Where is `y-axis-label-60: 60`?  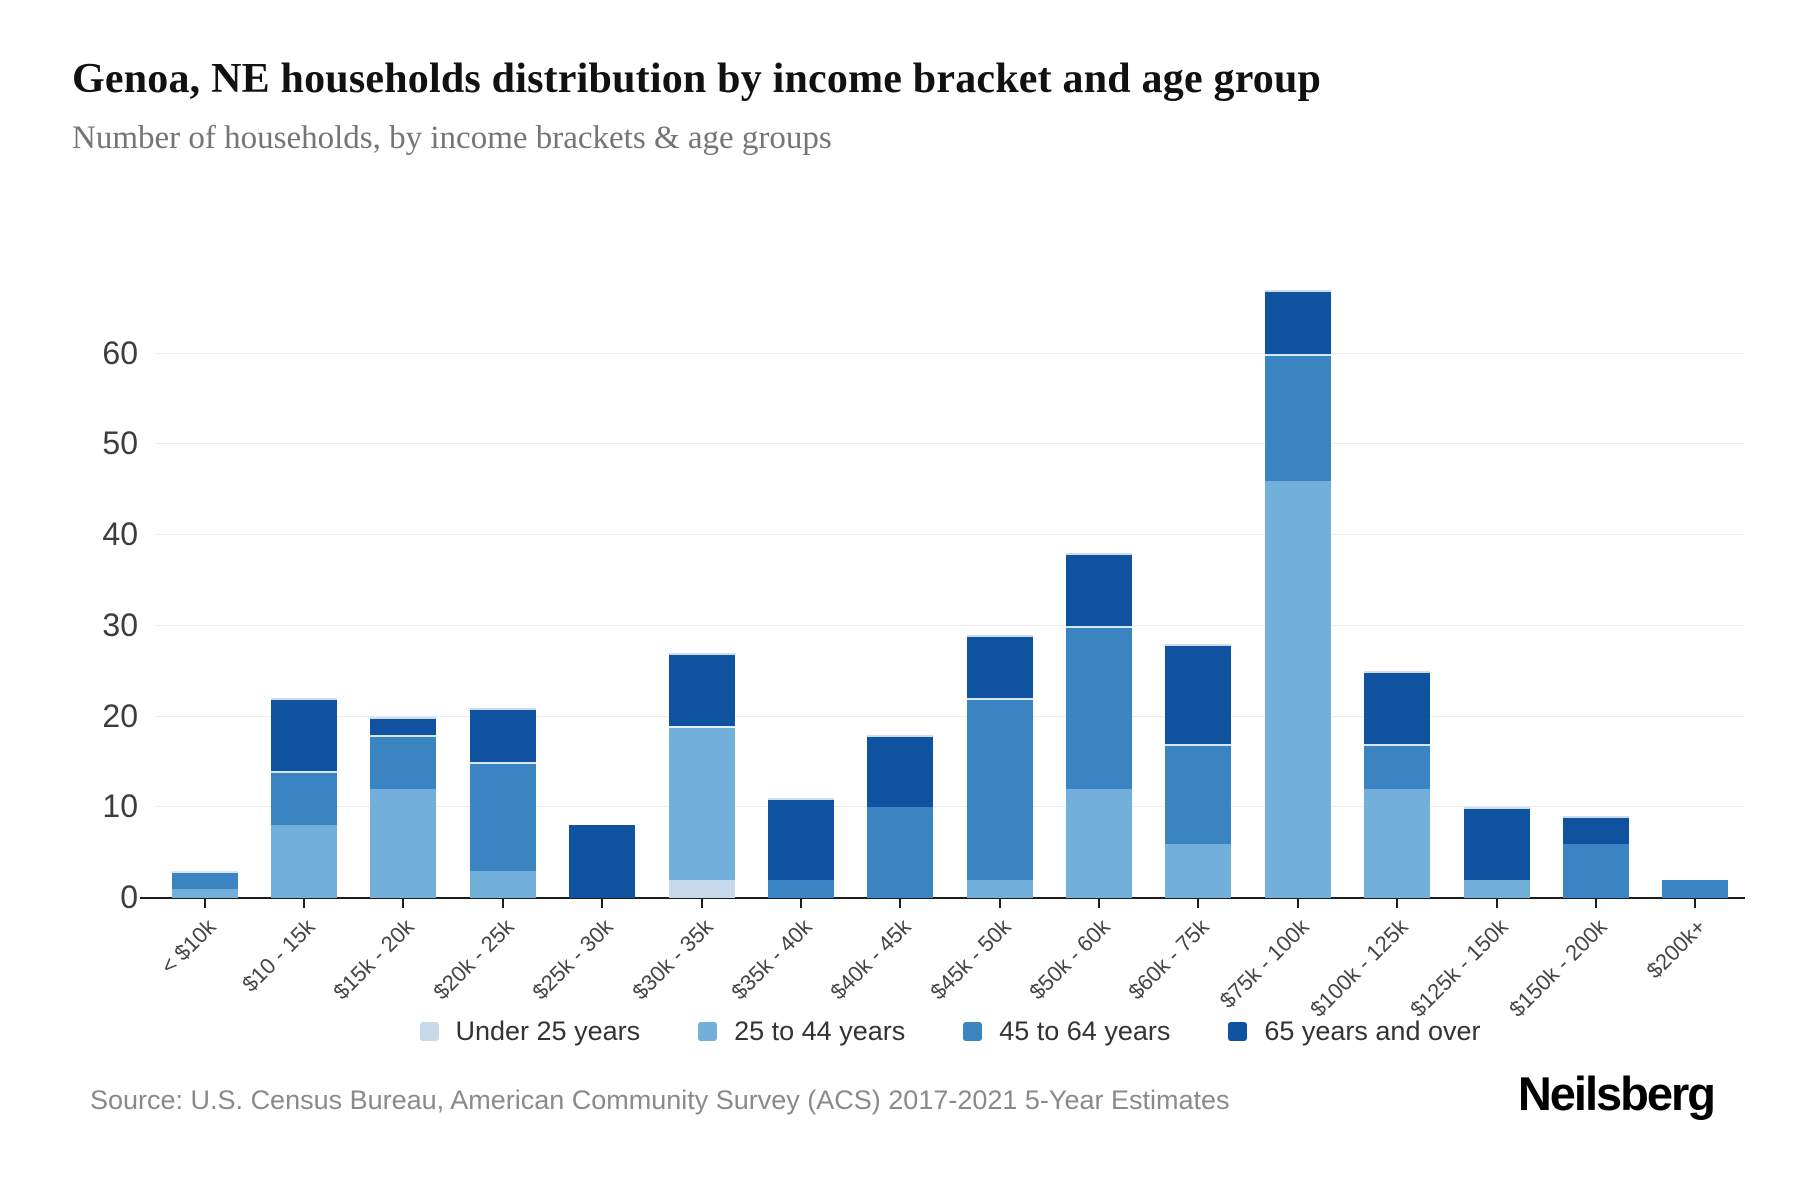
y-axis-label-60: 60 is located at coordinates (120, 352).